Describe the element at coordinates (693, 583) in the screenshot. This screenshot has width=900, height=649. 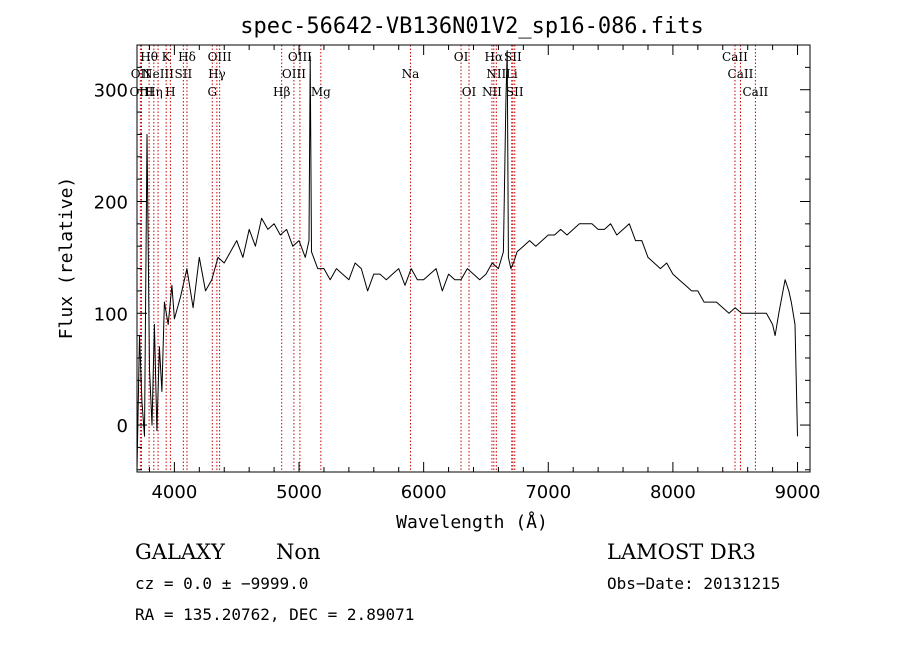
I see `obs-date: Obs−Date: 20131215` at that location.